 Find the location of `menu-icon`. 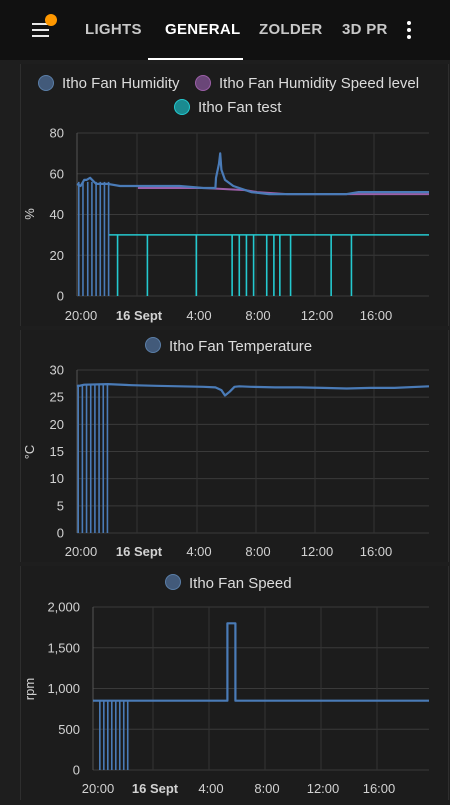

menu-icon is located at coordinates (42, 30).